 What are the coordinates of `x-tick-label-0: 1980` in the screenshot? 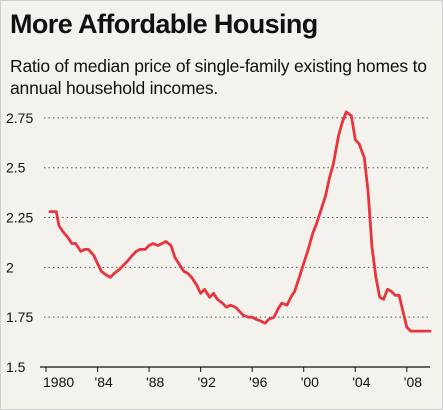 It's located at (58, 382).